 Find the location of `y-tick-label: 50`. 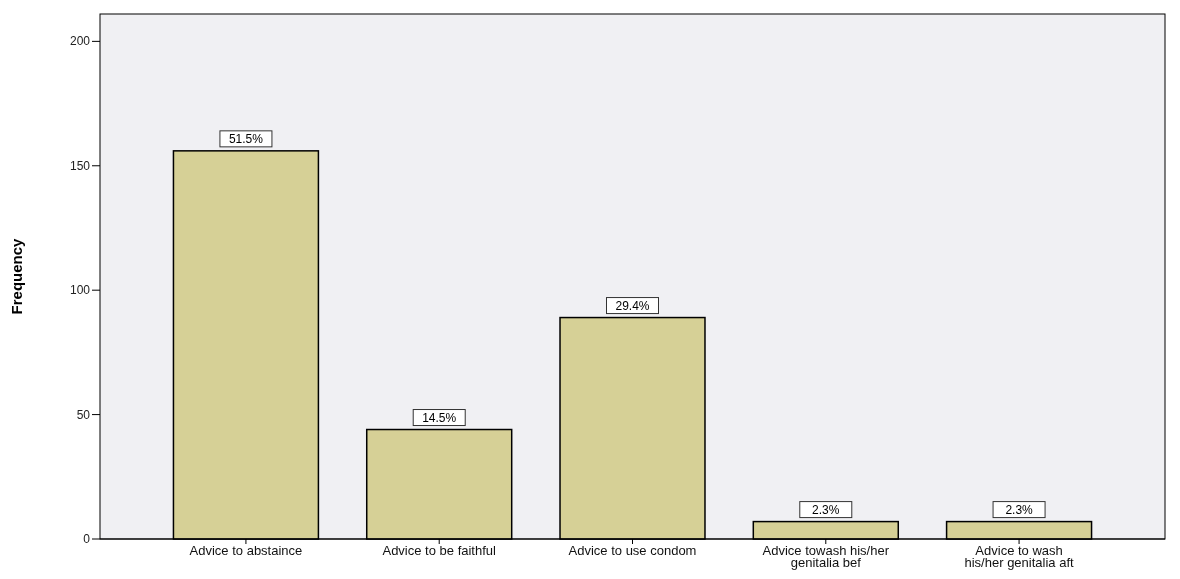

y-tick-label: 50 is located at coordinates (83, 414).